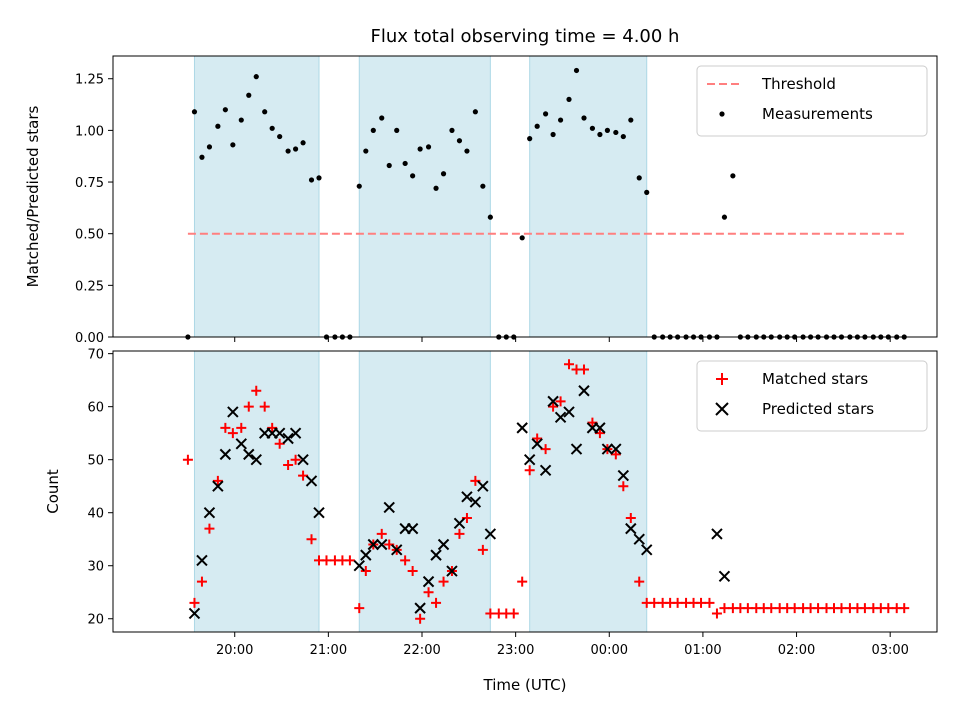 The height and width of the screenshot is (720, 960). I want to click on y-tick-label: 0.75, so click(89, 183).